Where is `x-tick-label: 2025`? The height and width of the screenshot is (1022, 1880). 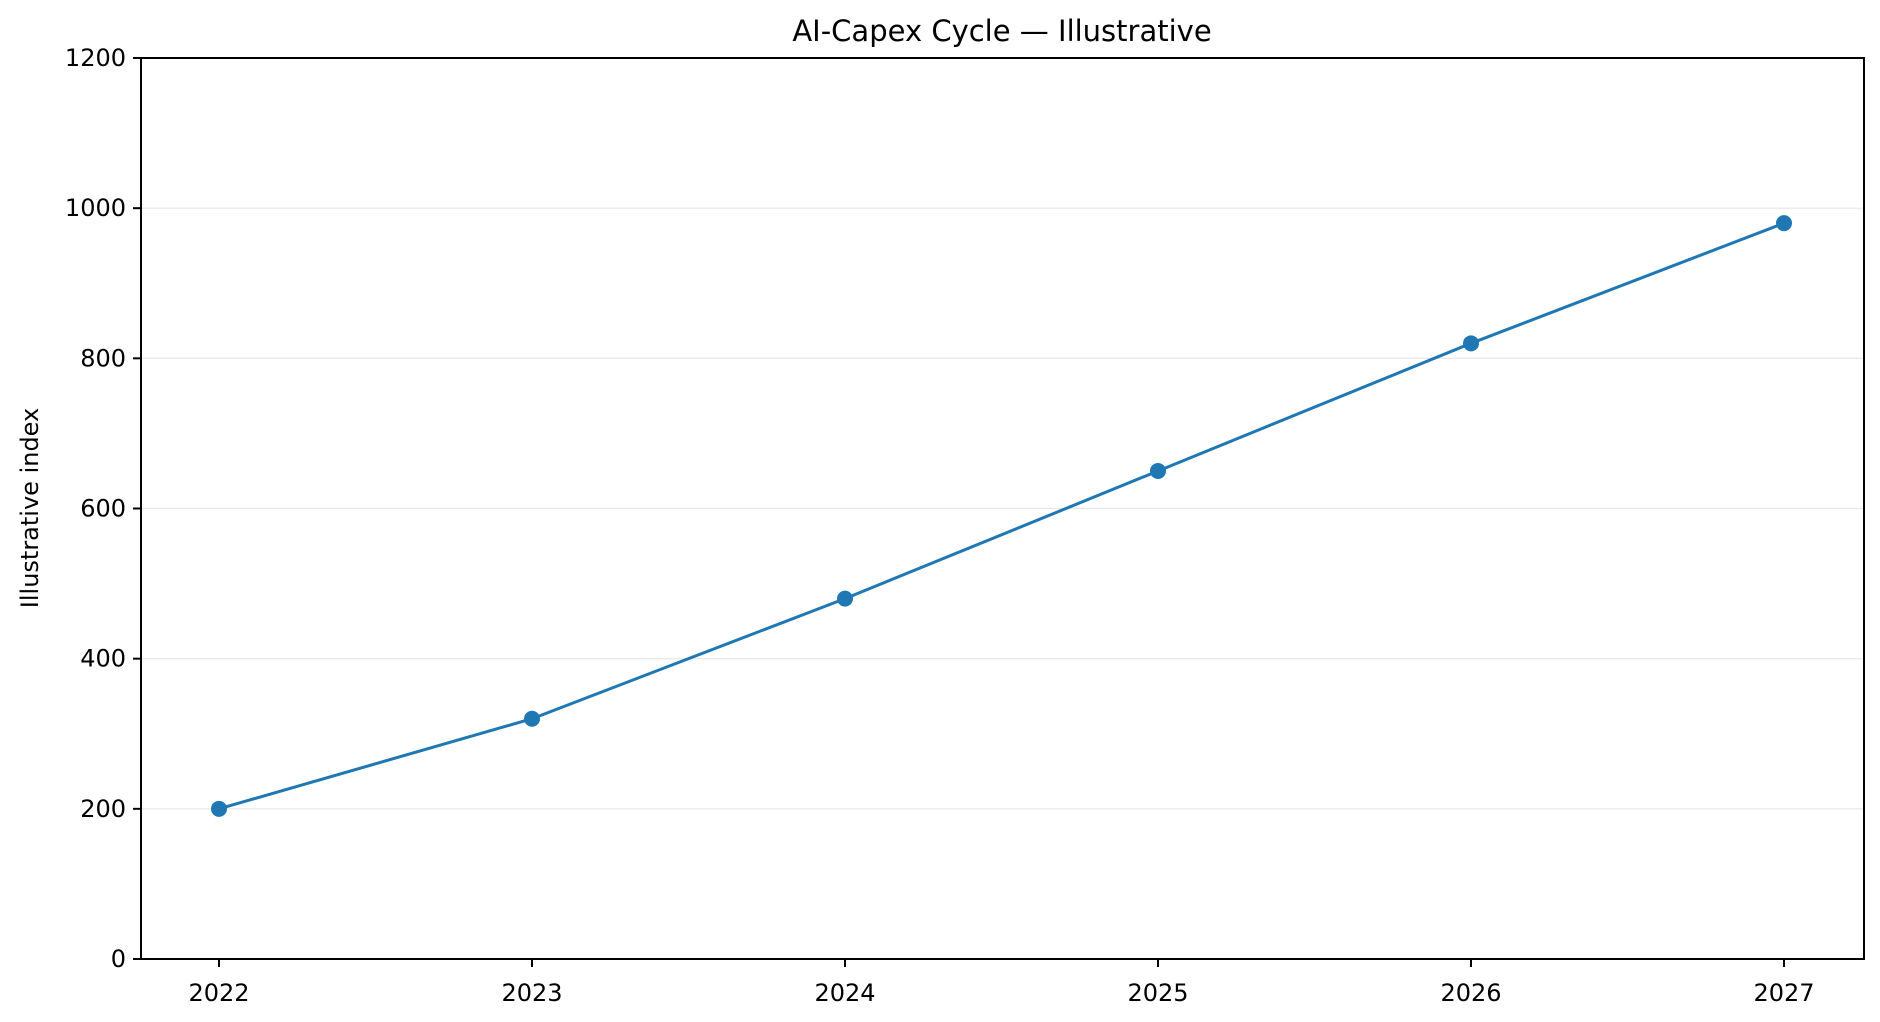
x-tick-label: 2025 is located at coordinates (1157, 993).